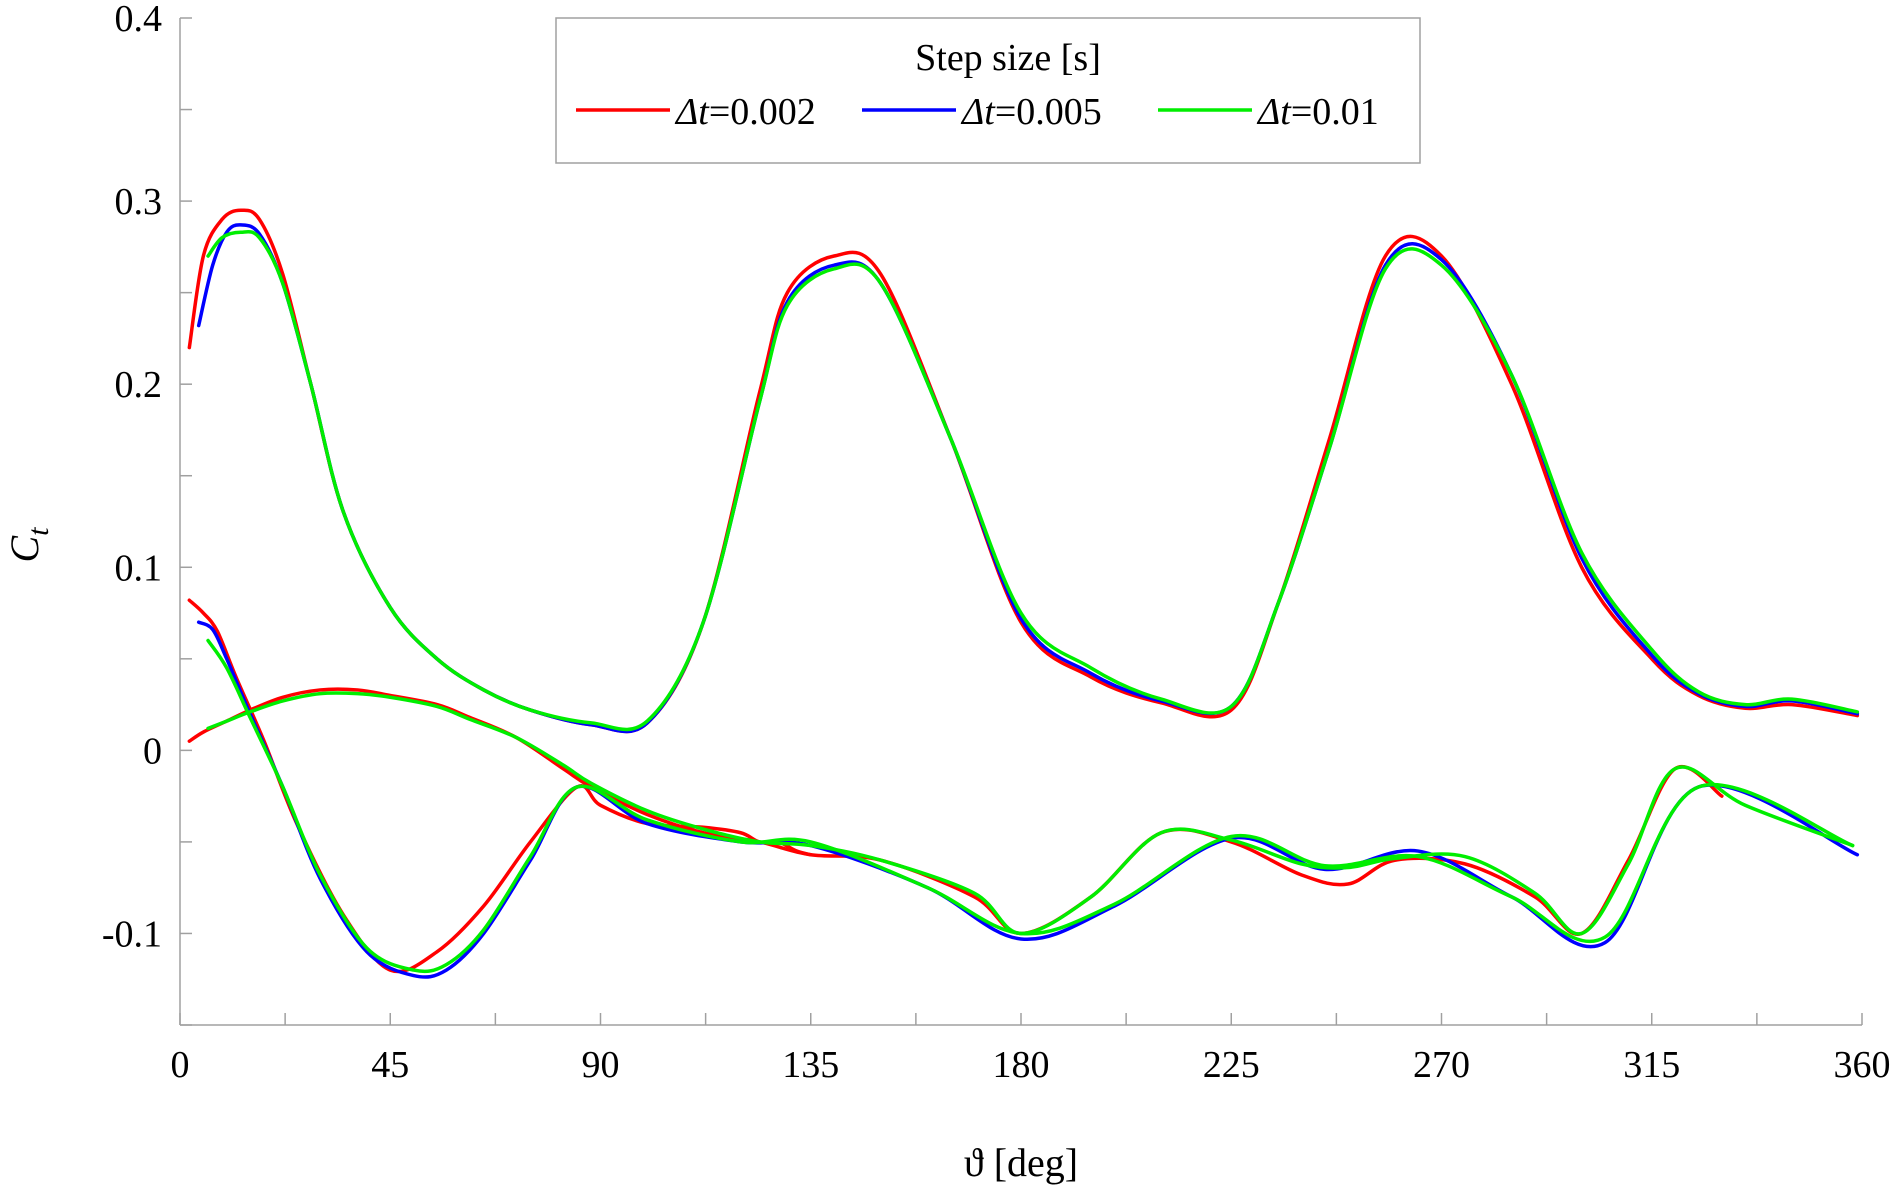 The width and height of the screenshot is (1897, 1186). What do you see at coordinates (139, 20) in the screenshot?
I see `y-tick-label: 0.4` at bounding box center [139, 20].